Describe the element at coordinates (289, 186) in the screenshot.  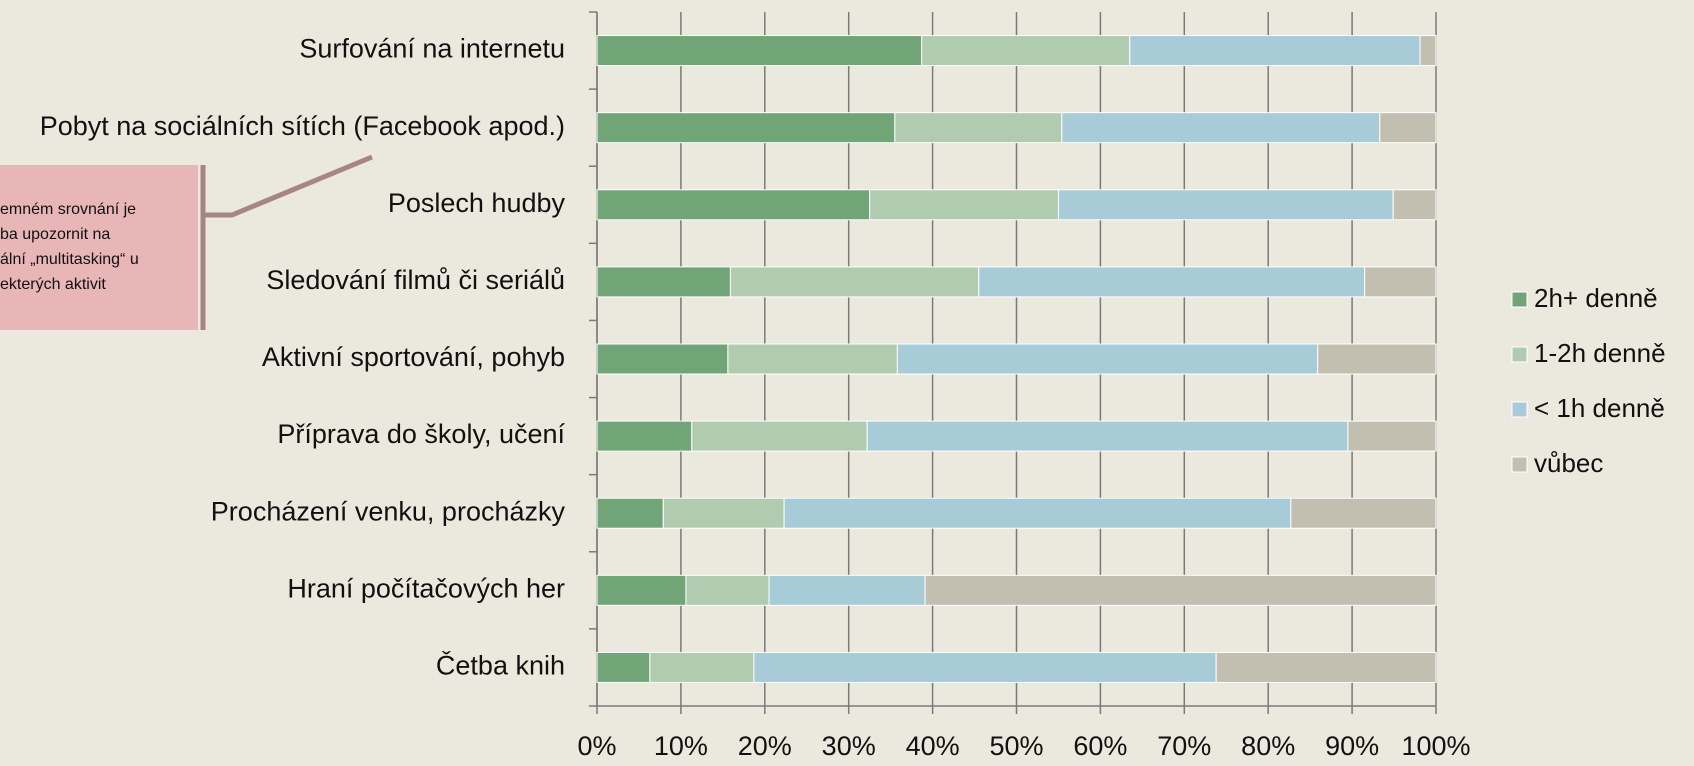
I see `callout-connector` at that location.